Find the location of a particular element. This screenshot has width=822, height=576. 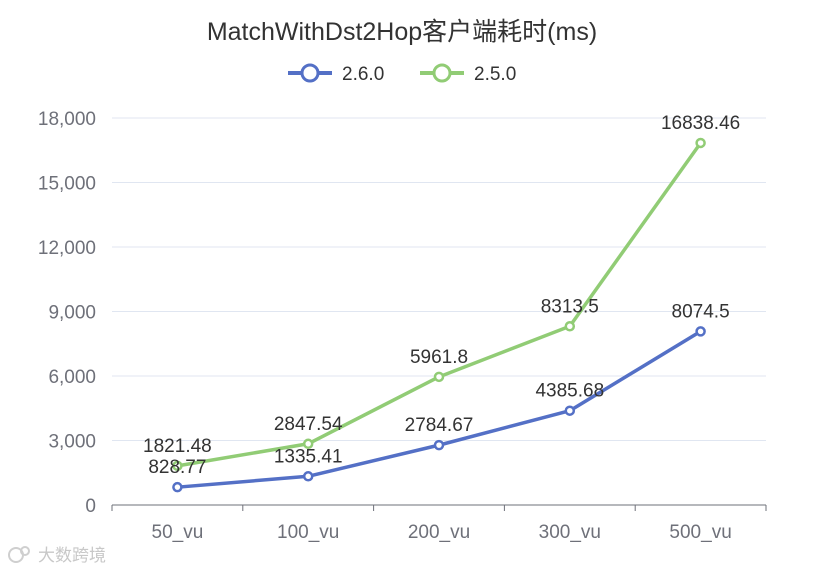

watermark: 大数跨境 is located at coordinates (57, 555).